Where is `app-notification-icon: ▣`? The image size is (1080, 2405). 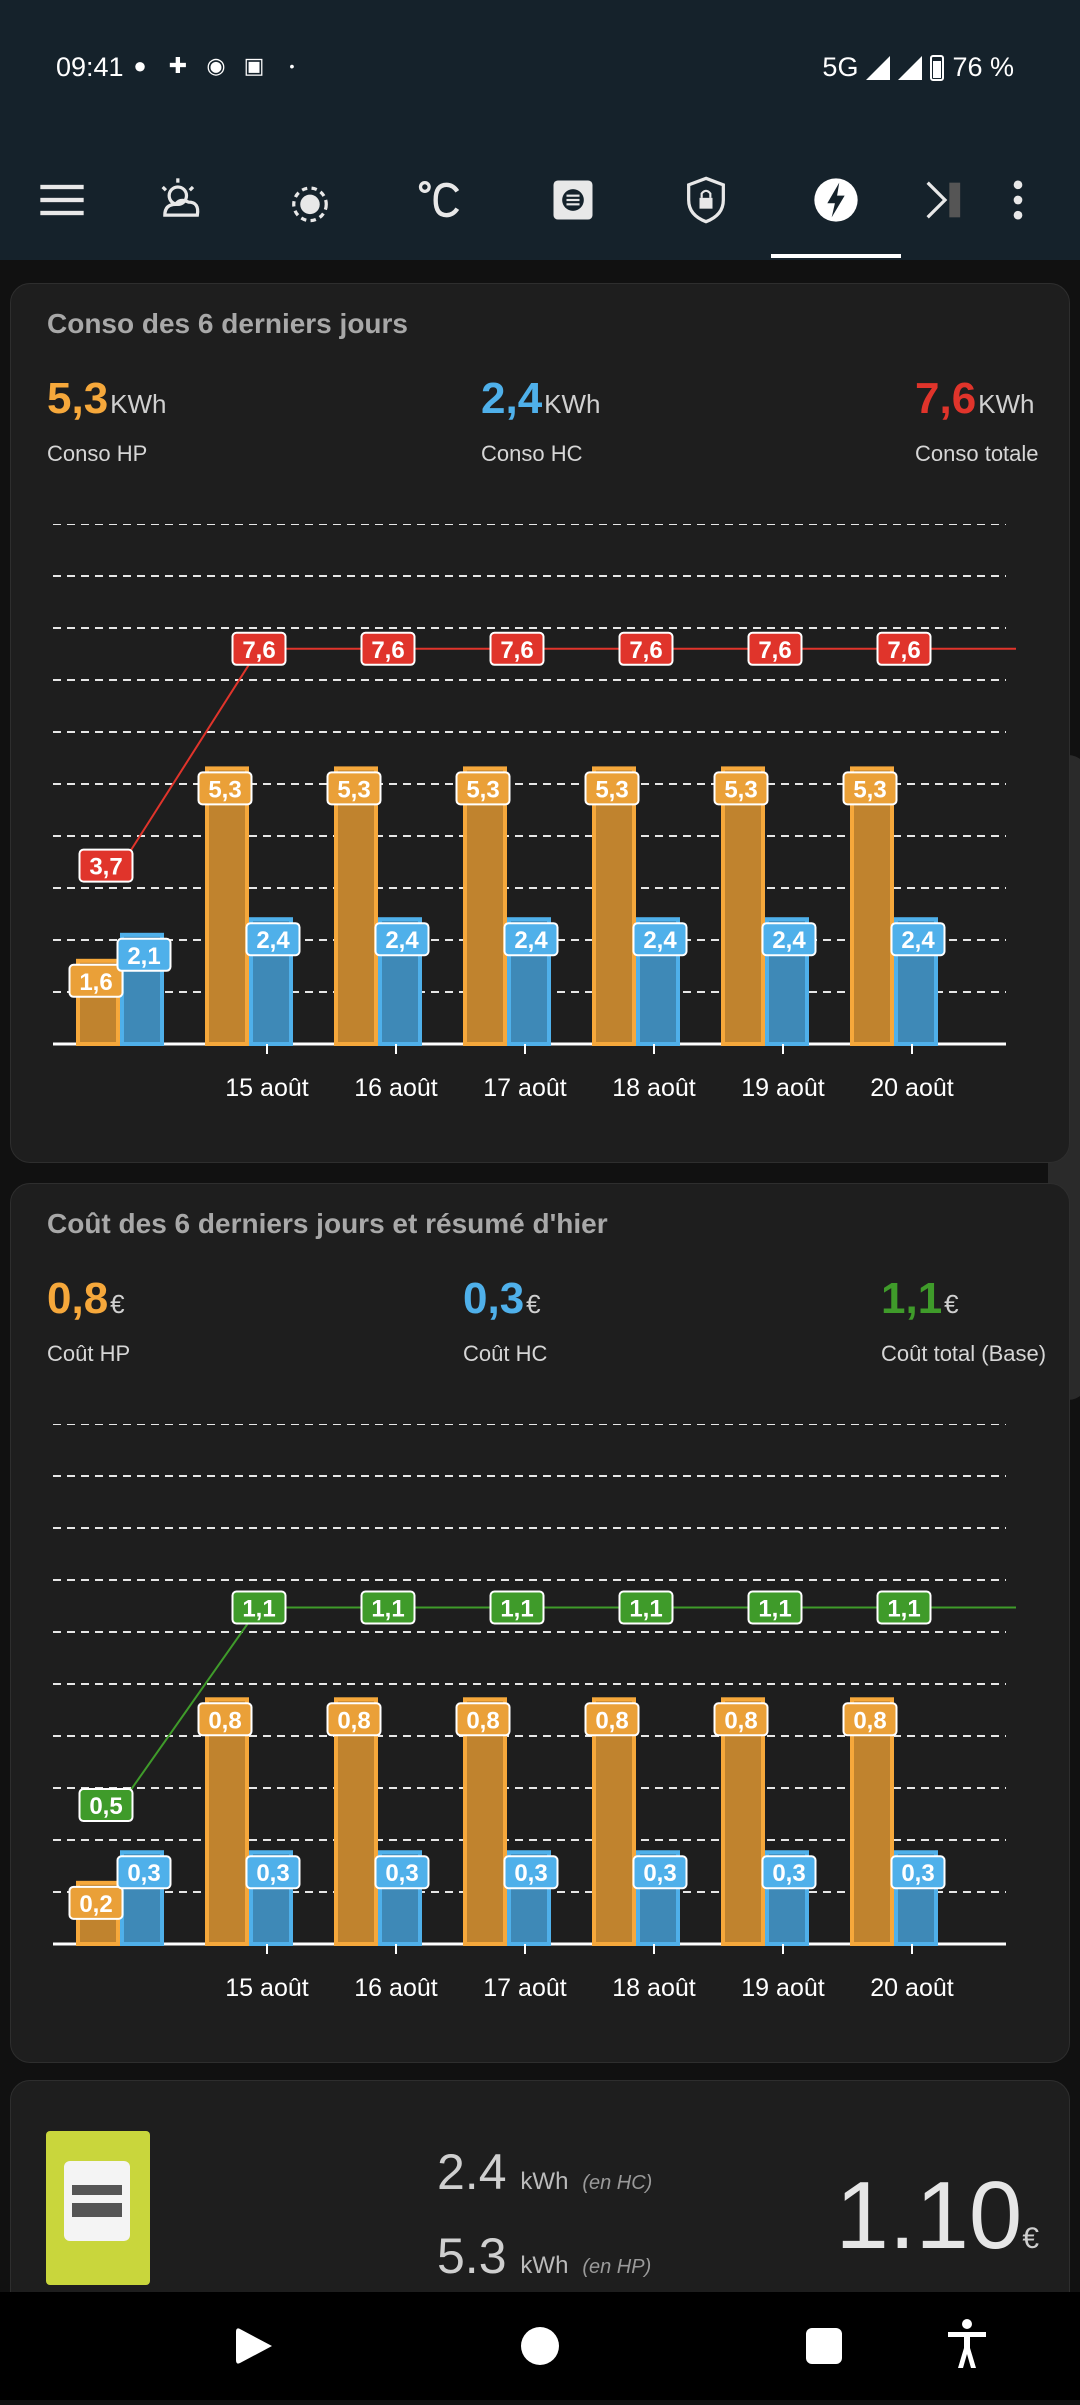
app-notification-icon: ▣ is located at coordinates (254, 65).